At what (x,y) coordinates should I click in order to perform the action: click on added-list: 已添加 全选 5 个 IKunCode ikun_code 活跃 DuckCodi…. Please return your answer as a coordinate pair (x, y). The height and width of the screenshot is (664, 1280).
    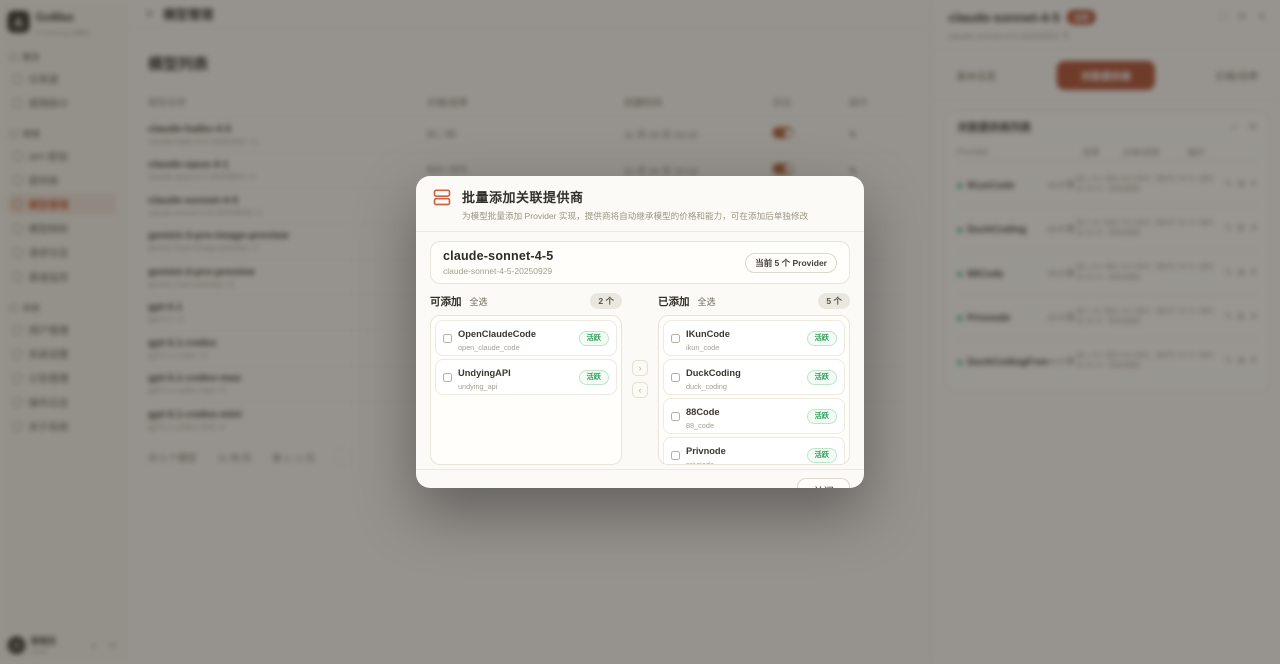
    Looking at the image, I should click on (754, 379).